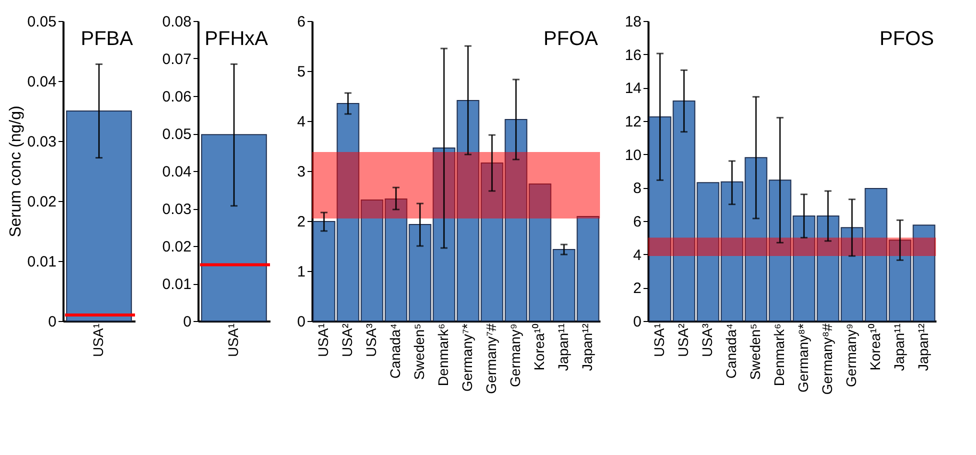  Describe the element at coordinates (107, 39) in the screenshot. I see `chart-title: PFBA` at that location.